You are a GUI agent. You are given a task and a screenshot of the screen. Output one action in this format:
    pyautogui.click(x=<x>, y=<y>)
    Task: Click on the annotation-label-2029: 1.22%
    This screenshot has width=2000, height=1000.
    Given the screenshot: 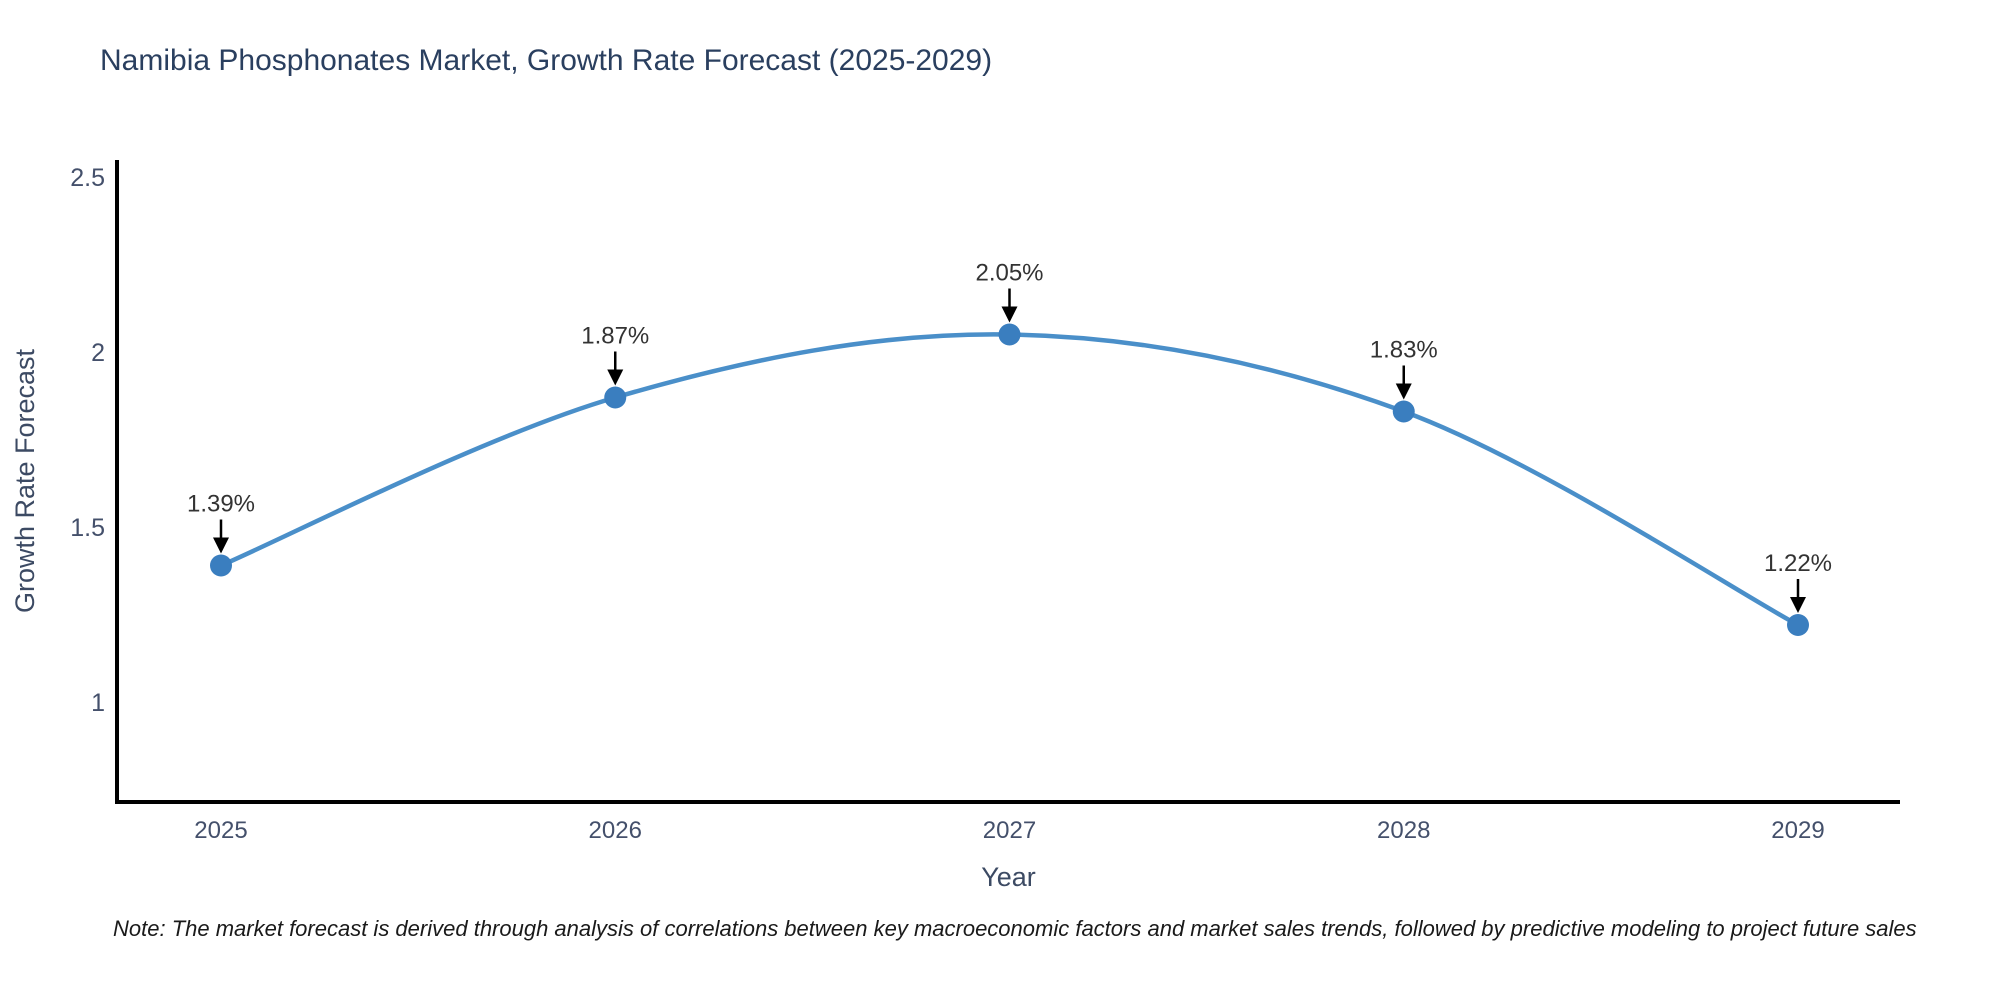 What is the action you would take?
    pyautogui.click(x=1798, y=563)
    